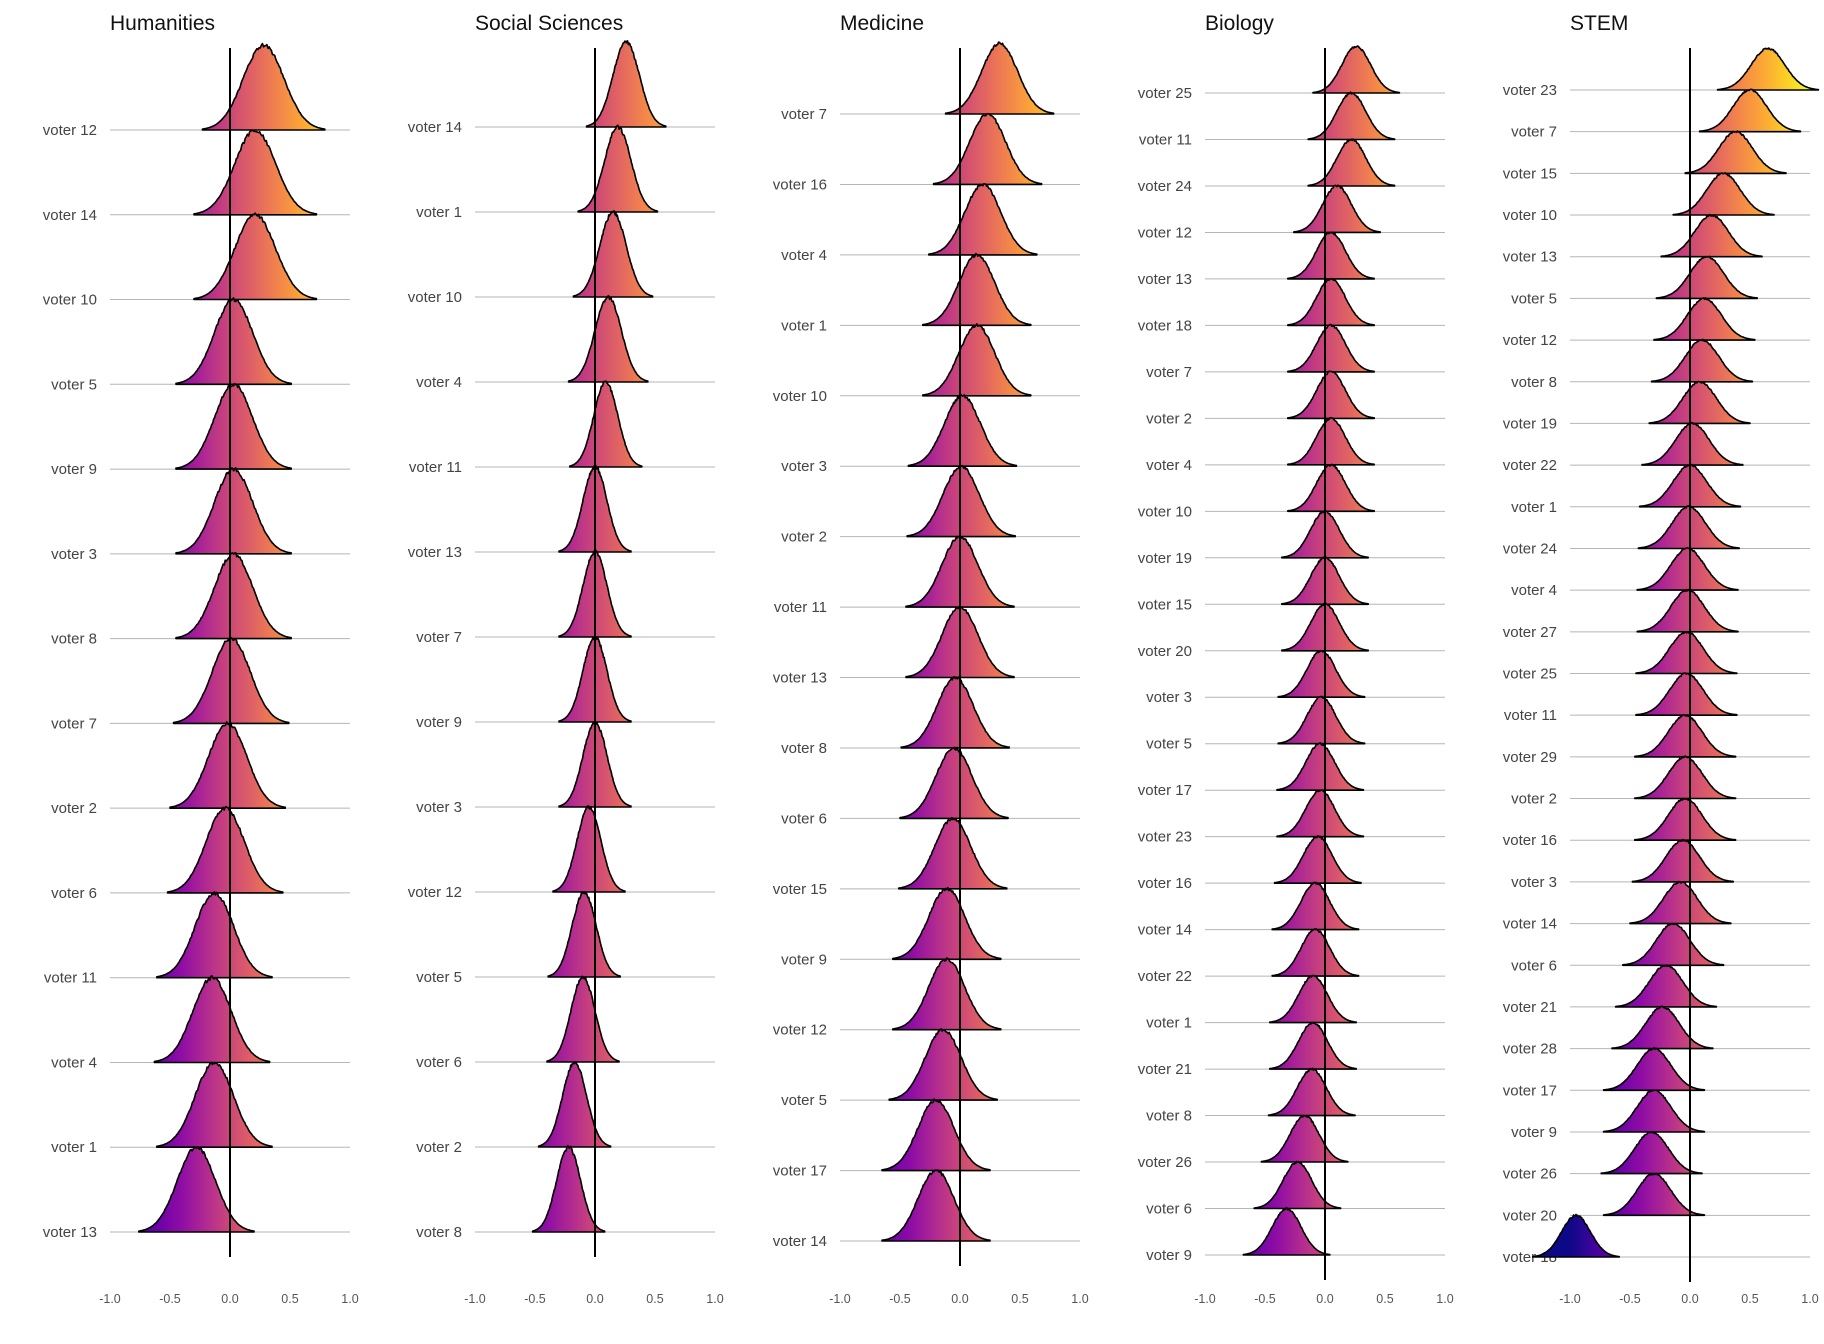 The height and width of the screenshot is (1344, 1824). What do you see at coordinates (1534, 965) in the screenshot?
I see `voter-label: voter 6` at bounding box center [1534, 965].